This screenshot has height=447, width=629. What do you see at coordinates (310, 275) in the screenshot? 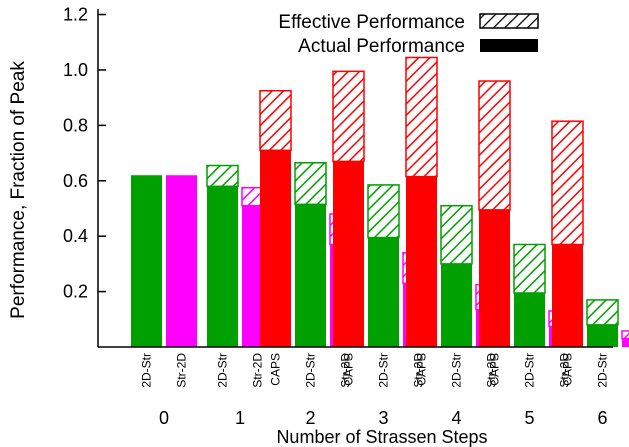
I see `bar-actual-step-2-2d-str` at bounding box center [310, 275].